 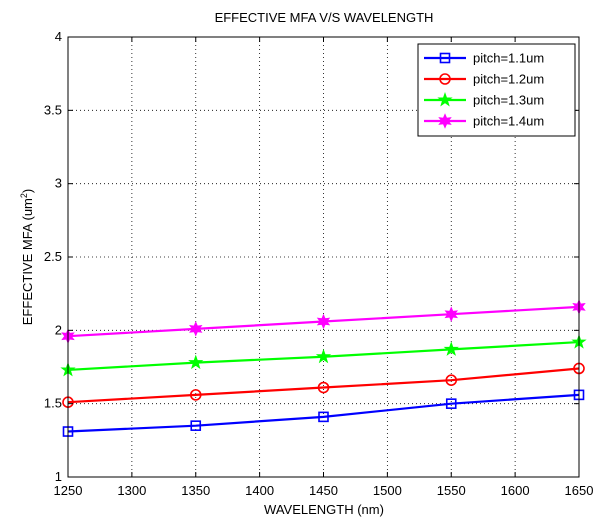 What do you see at coordinates (508, 100) in the screenshot?
I see `legend-label: pitch=1.3um` at bounding box center [508, 100].